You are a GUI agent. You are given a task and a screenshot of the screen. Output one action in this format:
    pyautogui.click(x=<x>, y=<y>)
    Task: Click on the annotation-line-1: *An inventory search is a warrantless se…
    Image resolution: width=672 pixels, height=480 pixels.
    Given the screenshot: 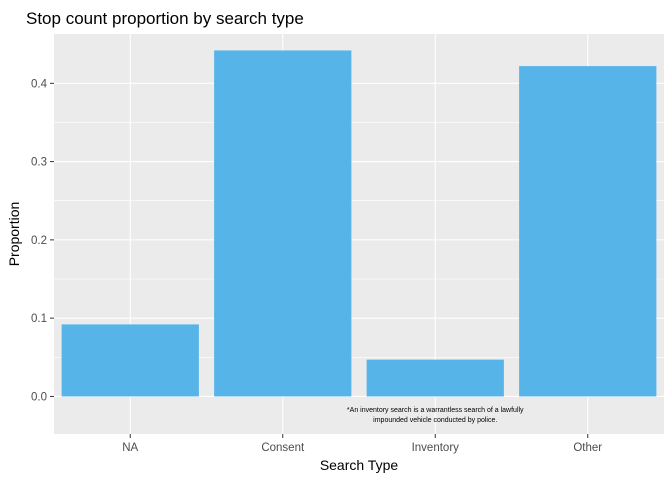 What is the action you would take?
    pyautogui.click(x=435, y=410)
    